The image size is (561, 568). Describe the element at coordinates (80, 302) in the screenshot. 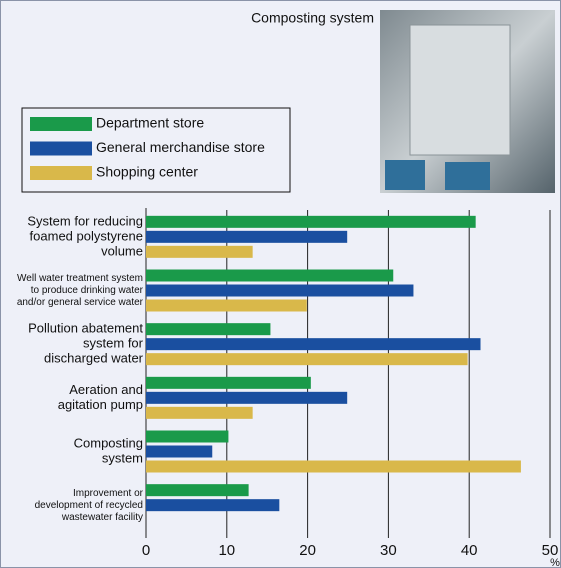

I see `y-tick-label: and/or general service water` at that location.